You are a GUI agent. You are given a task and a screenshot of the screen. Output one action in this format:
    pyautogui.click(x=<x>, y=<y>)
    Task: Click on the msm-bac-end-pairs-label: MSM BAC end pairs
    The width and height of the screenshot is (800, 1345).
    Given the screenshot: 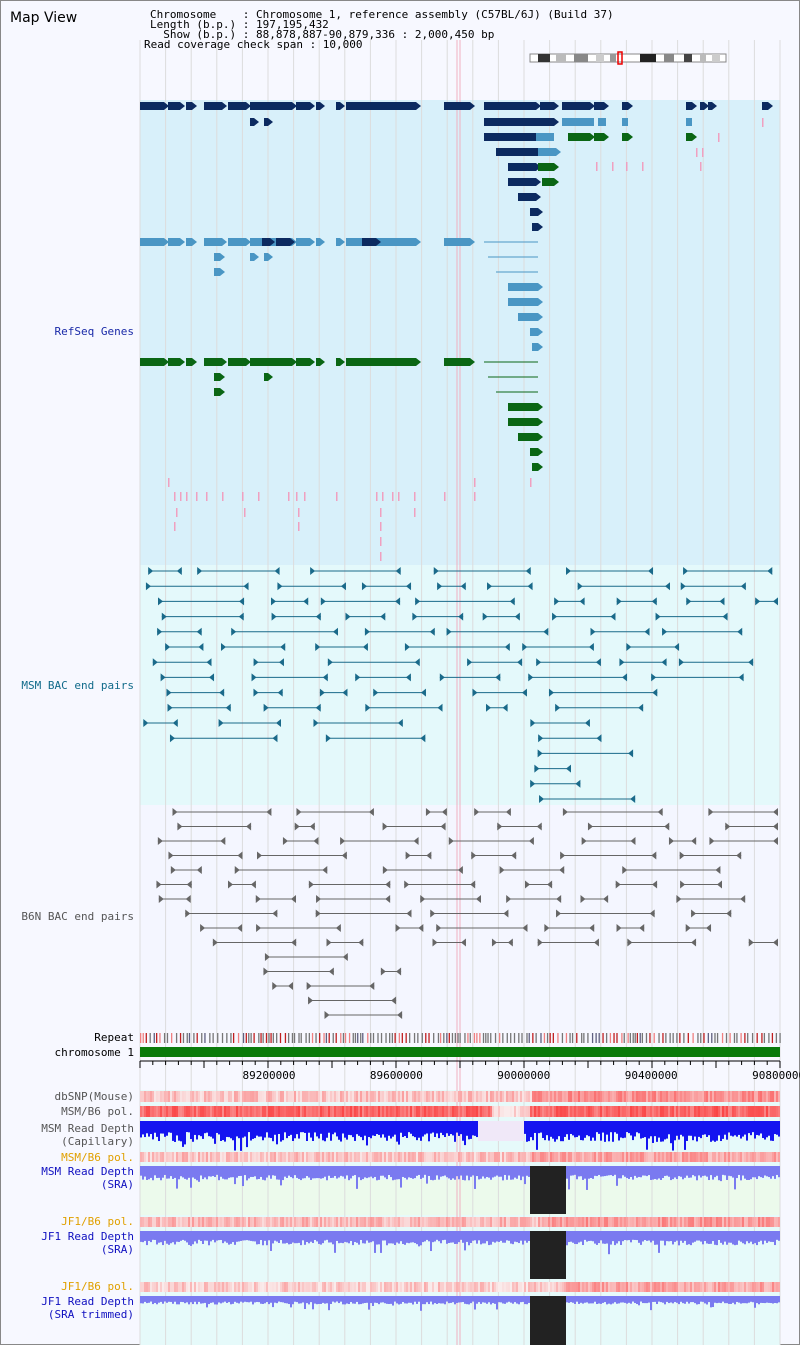 What is the action you would take?
    pyautogui.click(x=77, y=685)
    